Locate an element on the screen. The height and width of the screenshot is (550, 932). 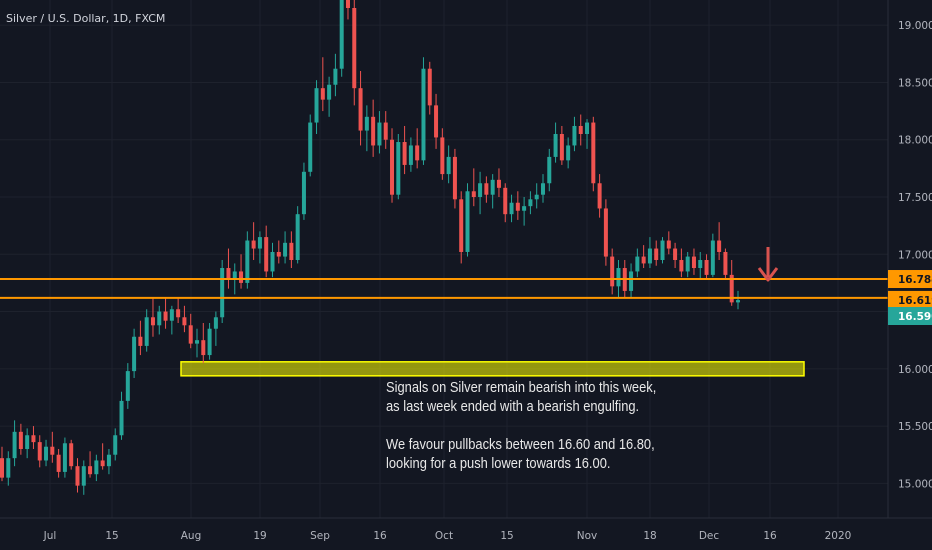
support-zone is located at coordinates (492, 369).